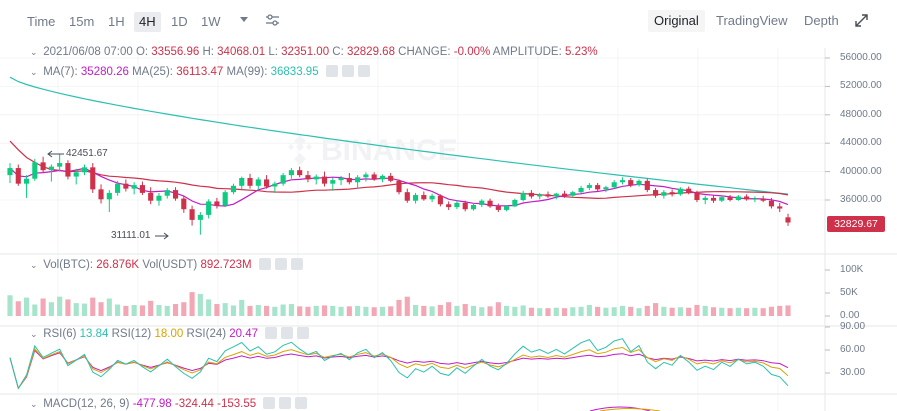 The width and height of the screenshot is (897, 411). I want to click on interval-1w: 1W, so click(211, 21).